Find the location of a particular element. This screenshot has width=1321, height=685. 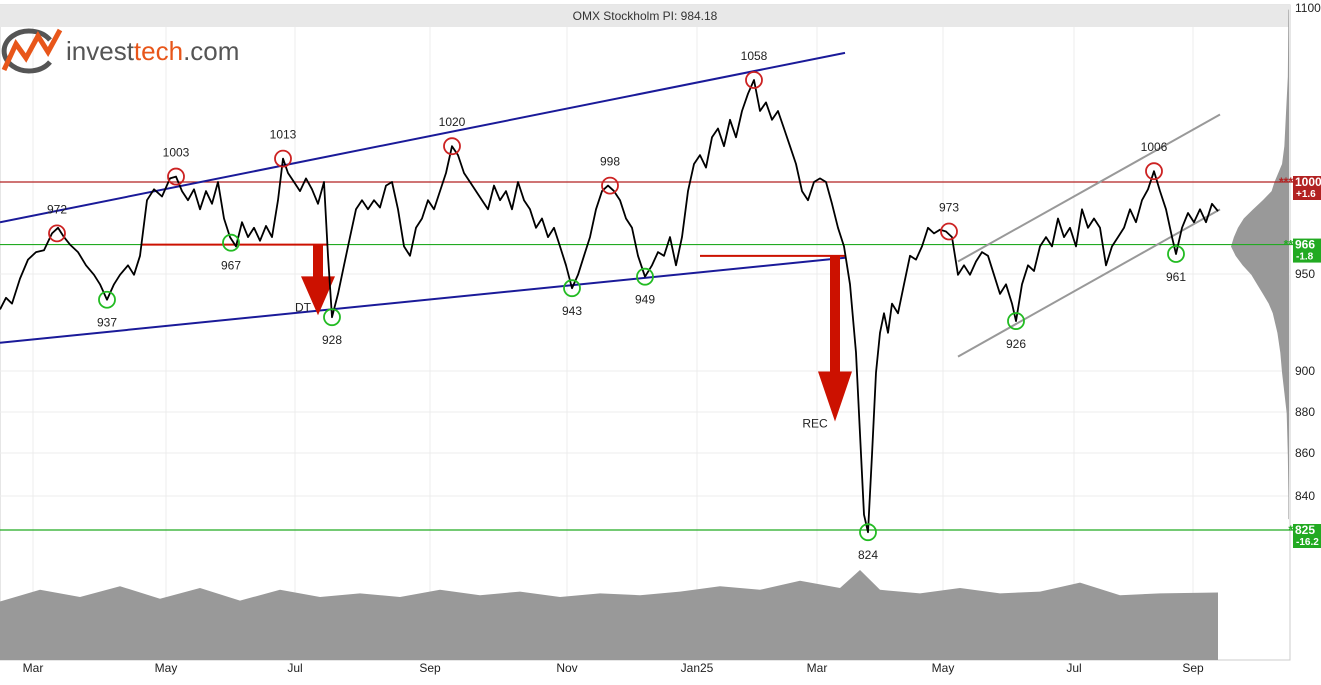

logo-zigzag-icon is located at coordinates (32, 50).